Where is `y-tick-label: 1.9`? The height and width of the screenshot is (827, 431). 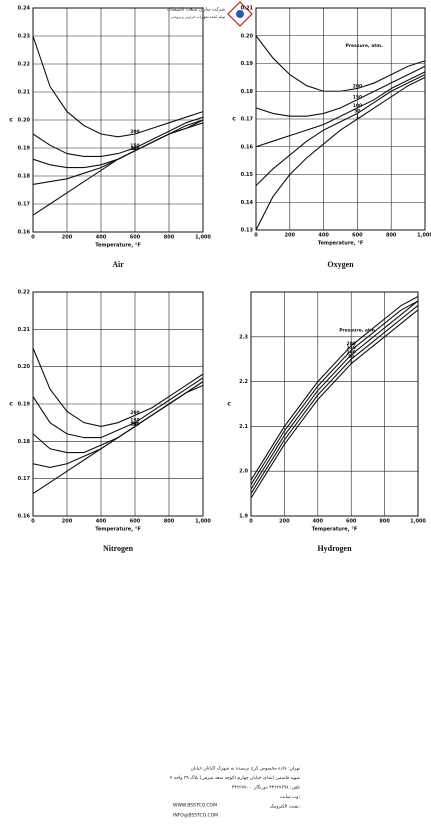 y-tick-label: 1.9 is located at coordinates (243, 517).